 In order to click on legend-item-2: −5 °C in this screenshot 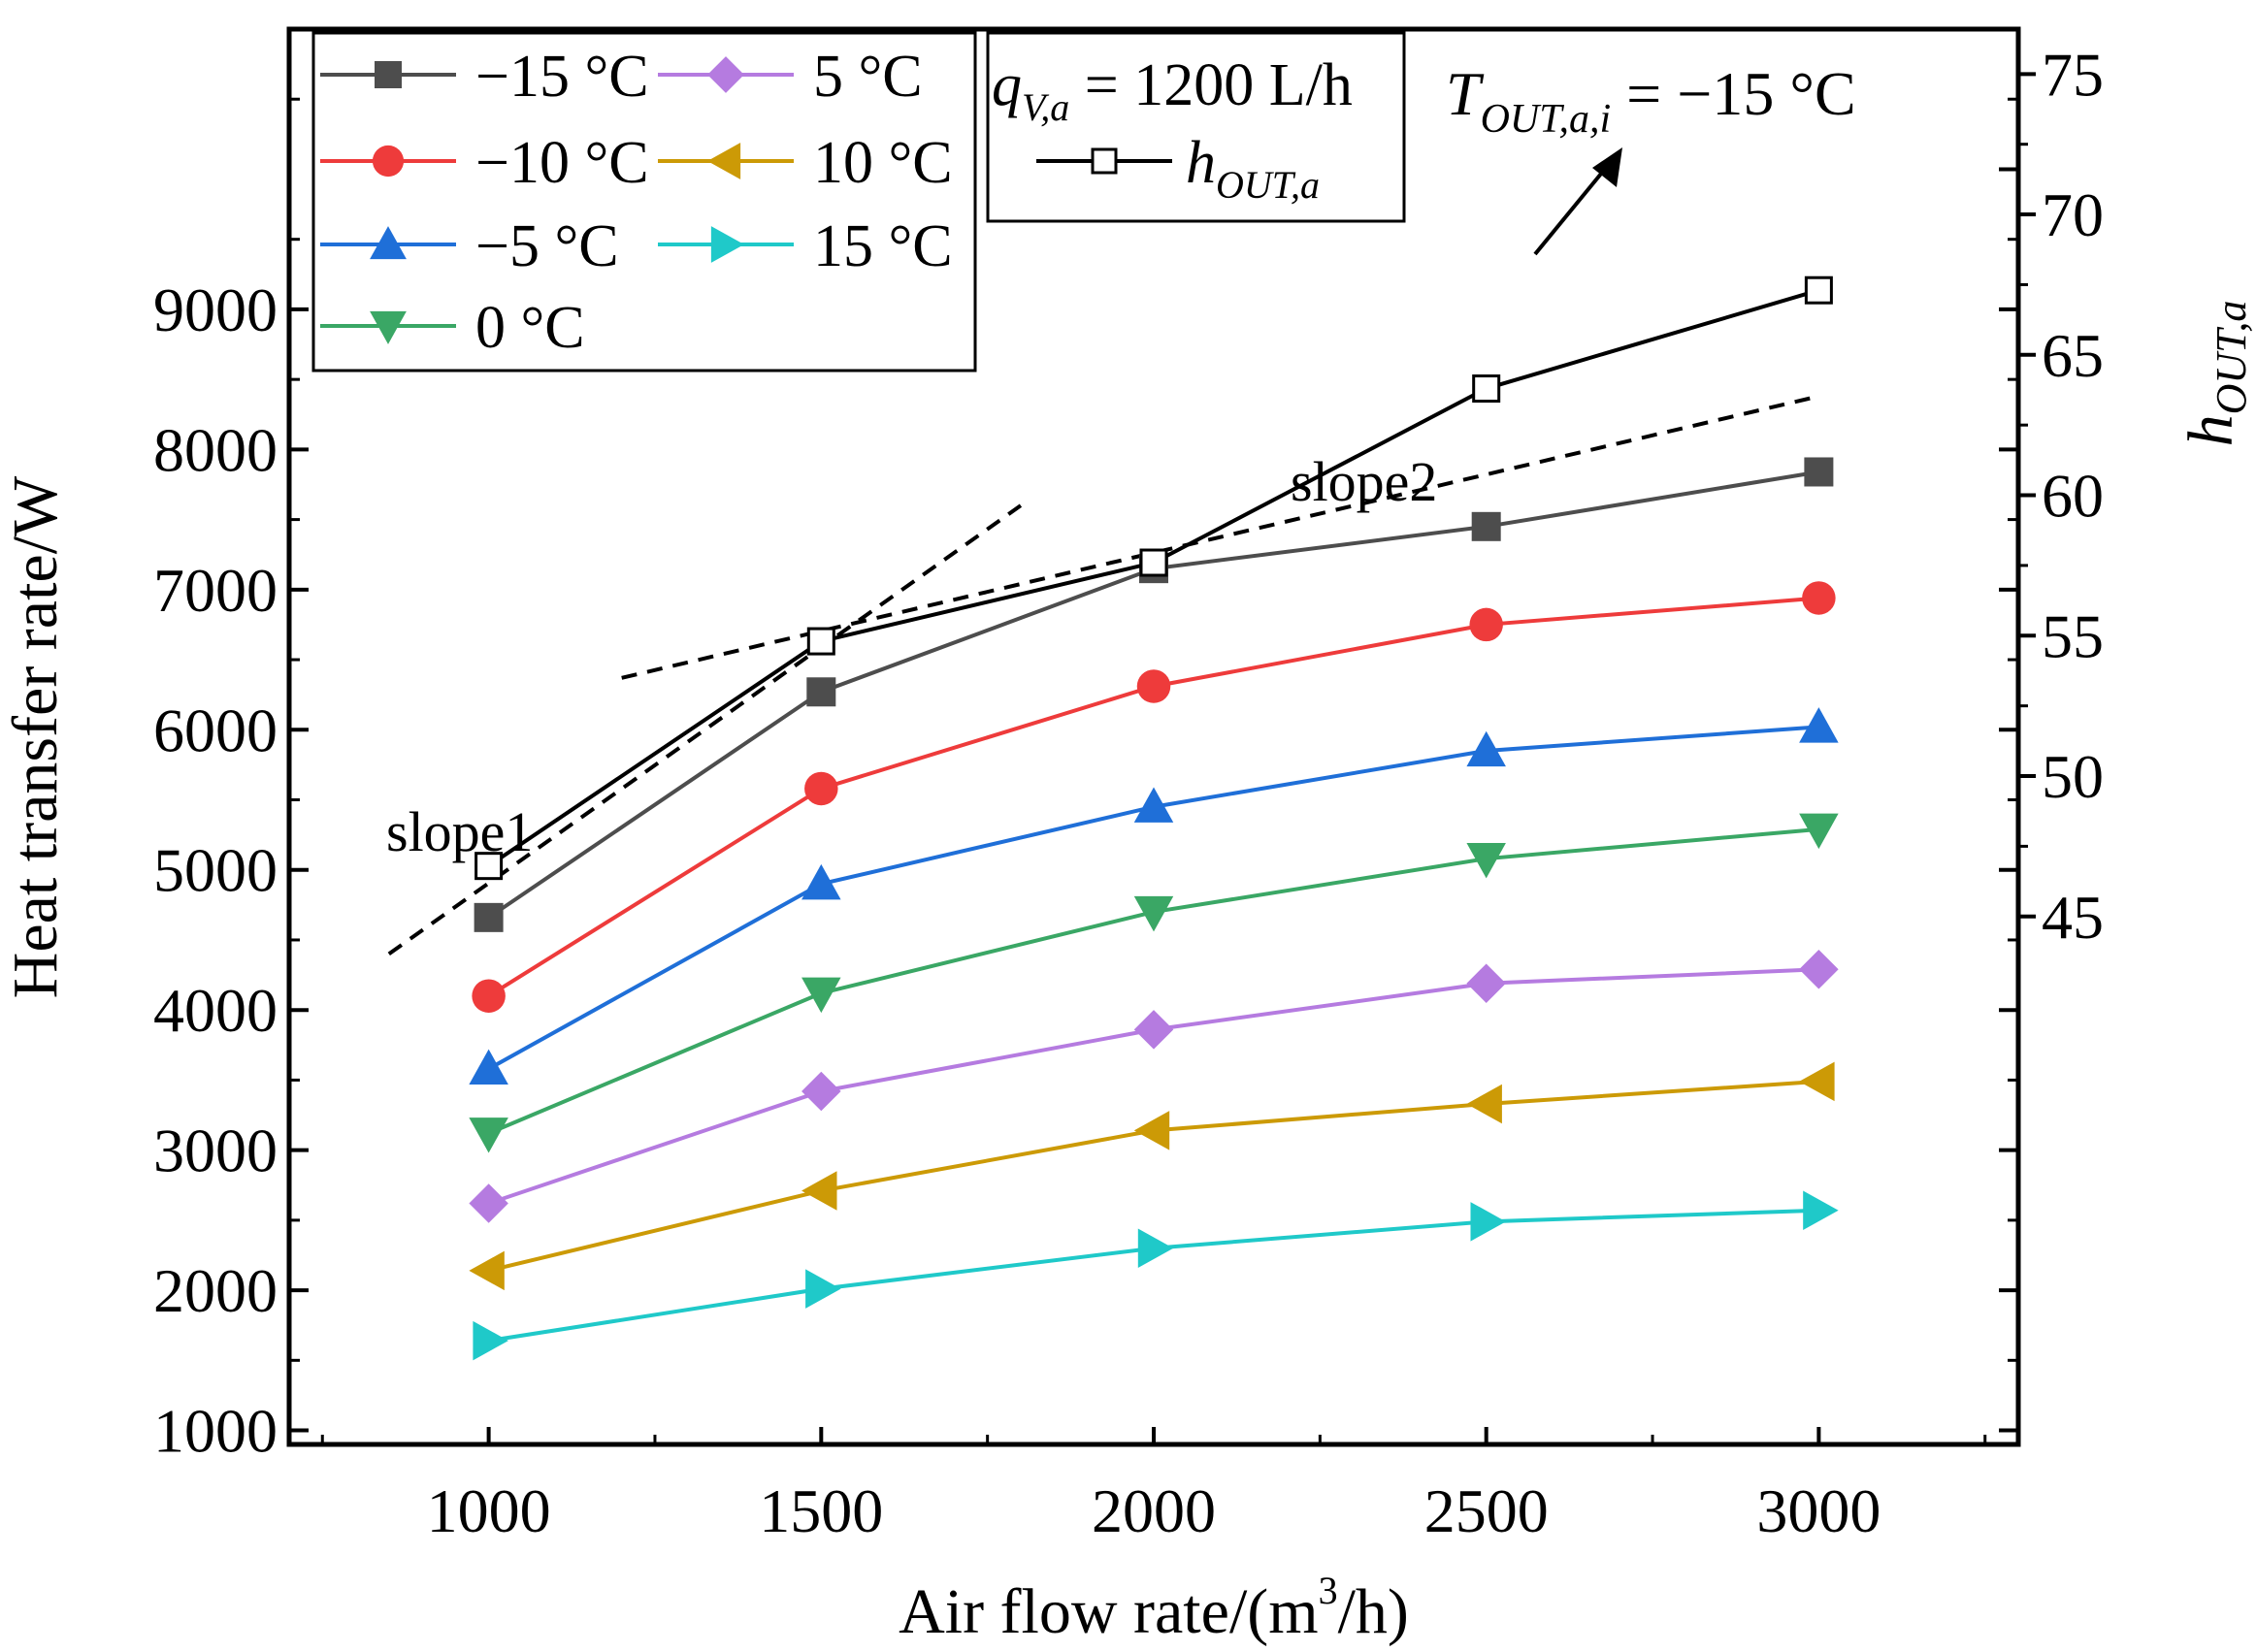, I will do `click(469, 246)`.